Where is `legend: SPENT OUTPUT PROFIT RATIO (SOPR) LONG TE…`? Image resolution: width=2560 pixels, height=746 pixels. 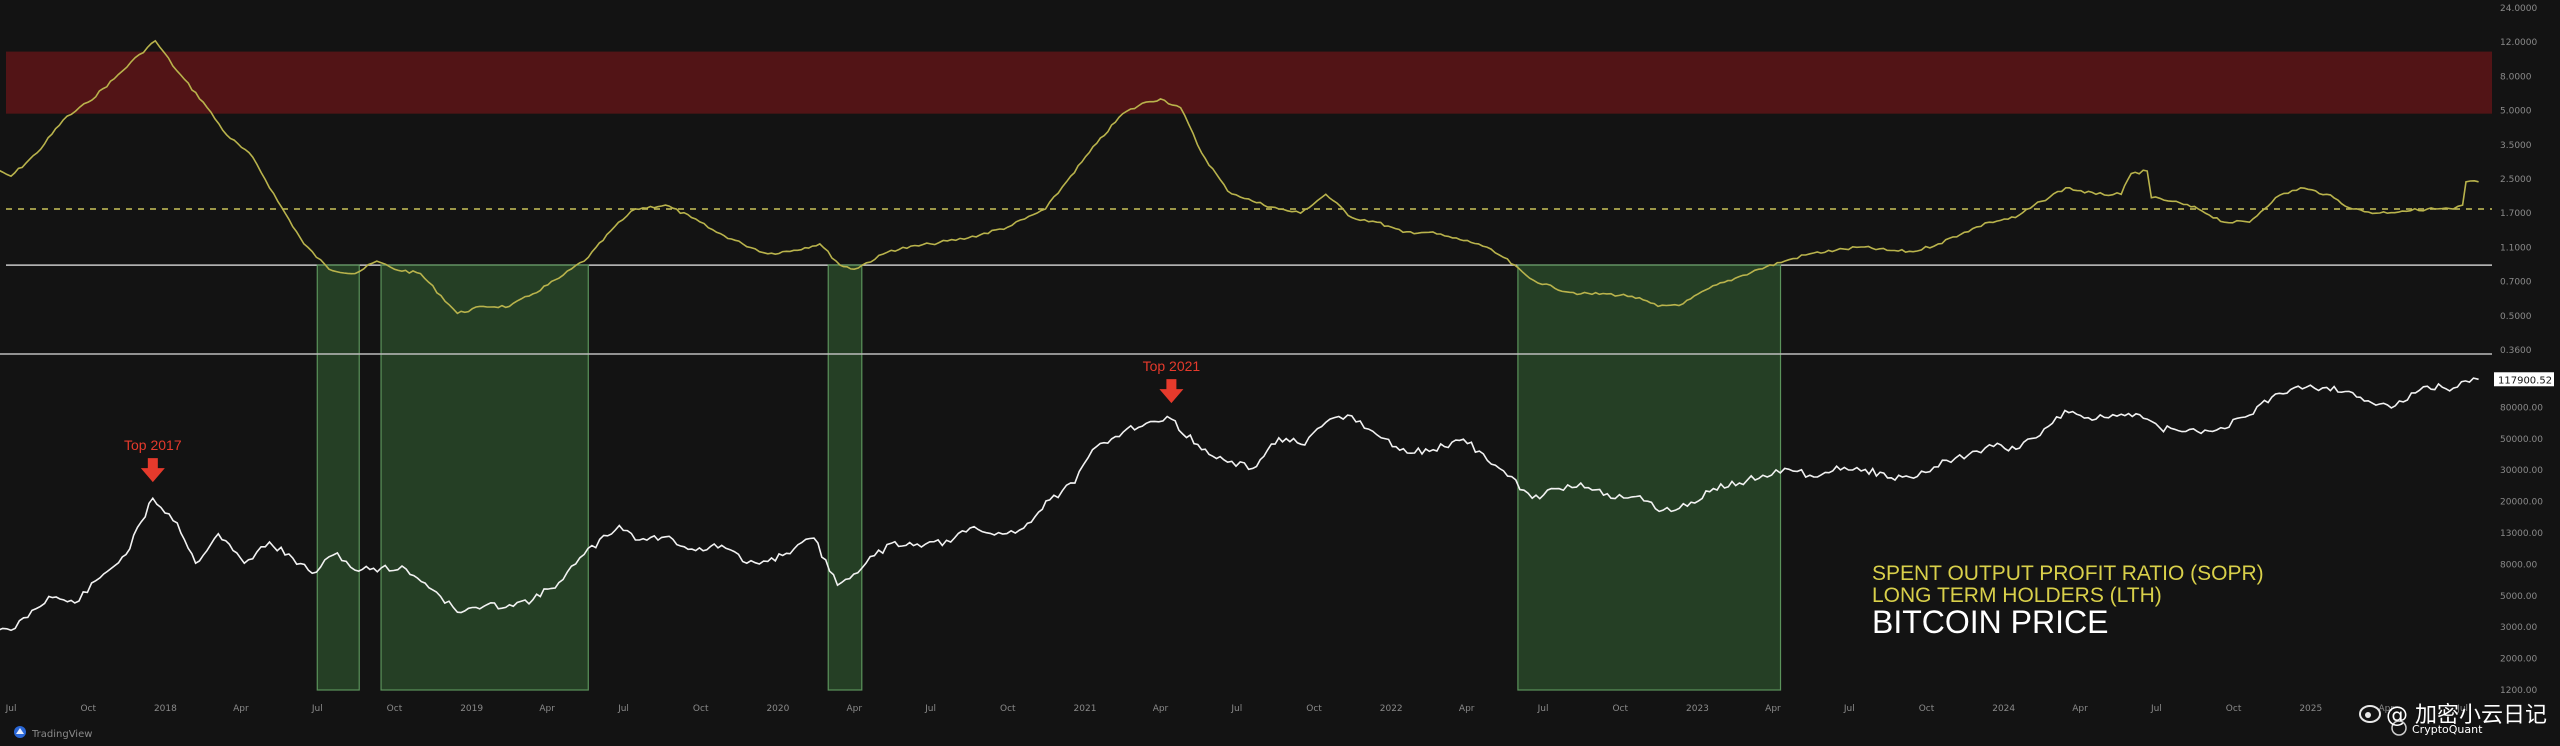
legend: SPENT OUTPUT PROFIT RATIO (SOPR) LONG TE… is located at coordinates (2068, 601).